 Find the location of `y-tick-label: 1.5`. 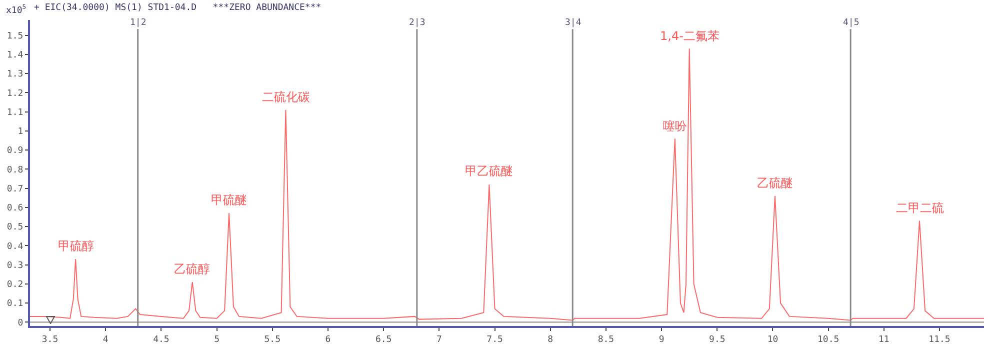

y-tick-label: 1.5 is located at coordinates (15, 36).